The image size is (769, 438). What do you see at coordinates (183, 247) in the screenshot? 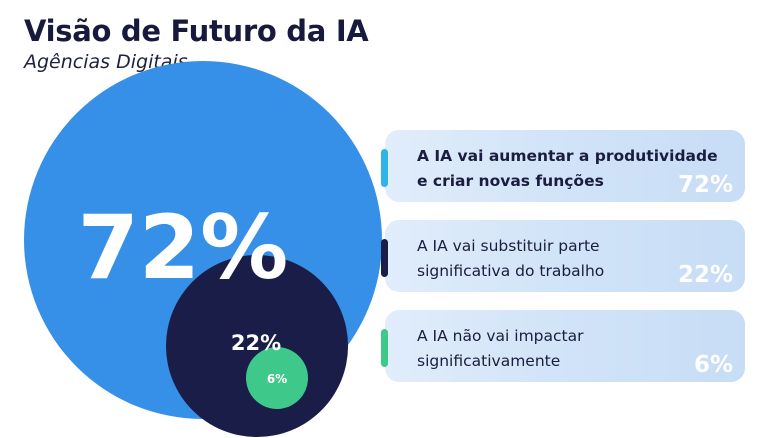
I see `label-72: 72%` at bounding box center [183, 247].